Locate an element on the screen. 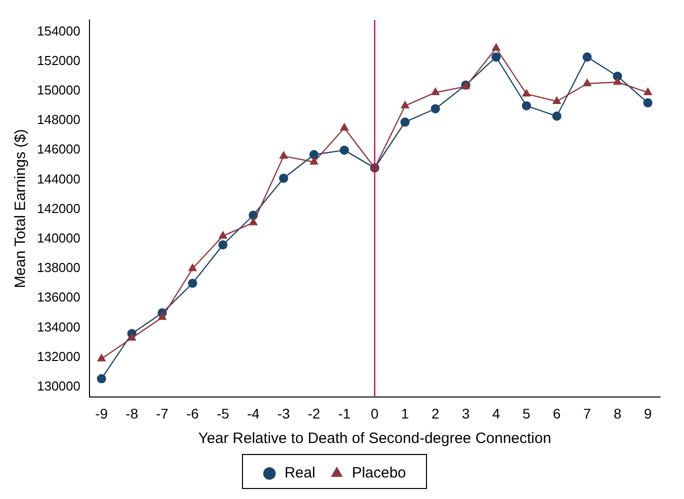 This screenshot has height=499, width=684. x-tick-label: -4 is located at coordinates (253, 413).